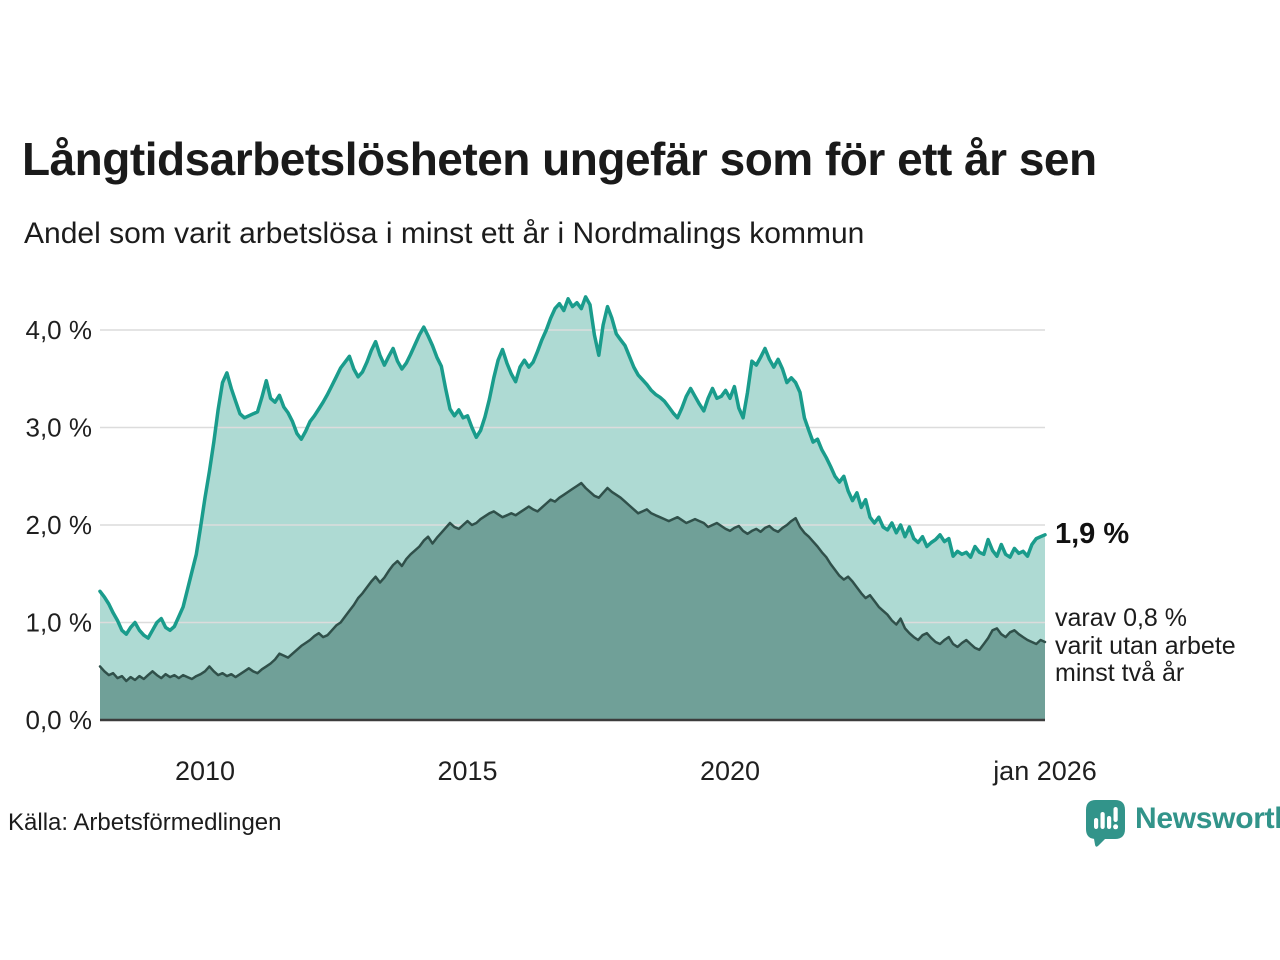 The image size is (1280, 960). Describe the element at coordinates (1092, 534) in the screenshot. I see `latest-value-label: 1,9 %` at that location.